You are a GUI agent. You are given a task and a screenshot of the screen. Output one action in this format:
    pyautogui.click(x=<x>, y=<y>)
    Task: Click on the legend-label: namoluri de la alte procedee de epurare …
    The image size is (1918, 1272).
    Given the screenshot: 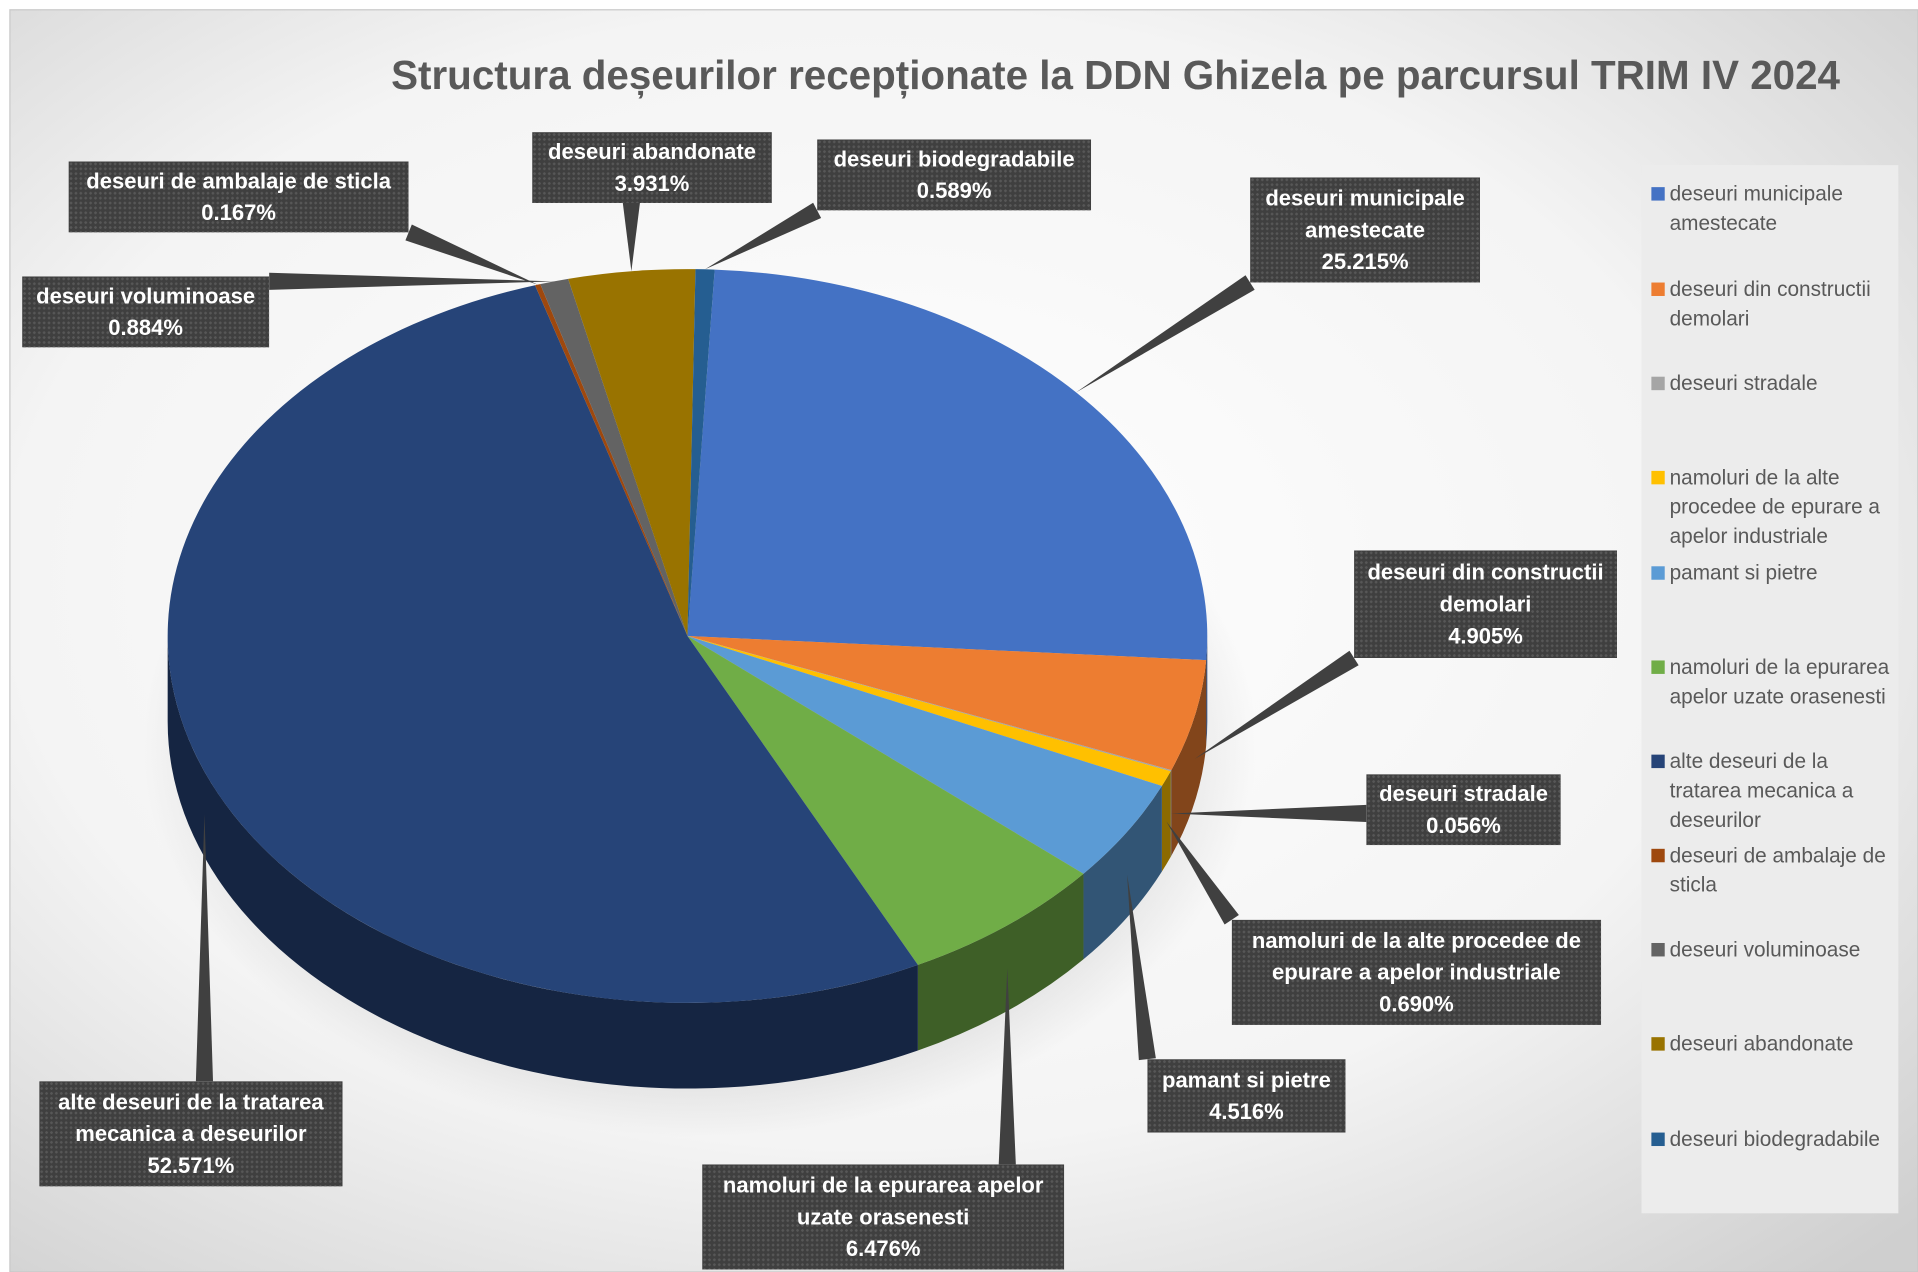 What is the action you would take?
    pyautogui.click(x=1775, y=506)
    